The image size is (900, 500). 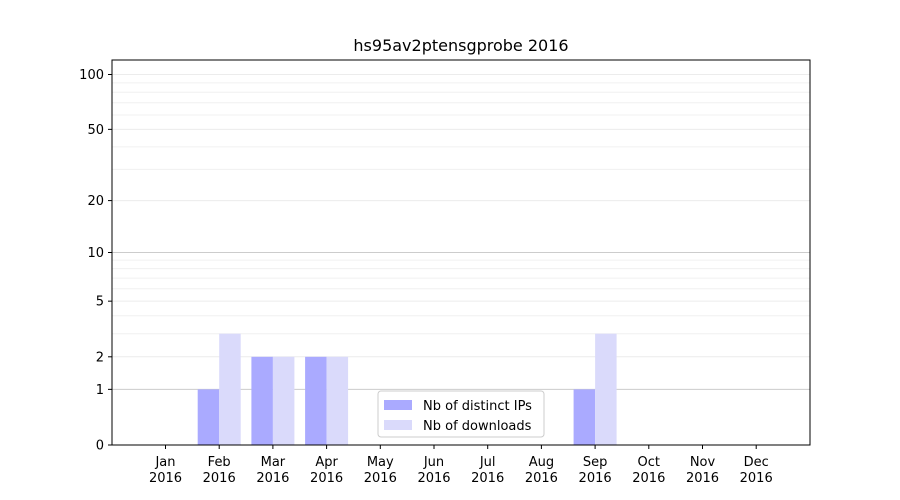 What do you see at coordinates (164, 462) in the screenshot?
I see `x-tick-label: Jan` at bounding box center [164, 462].